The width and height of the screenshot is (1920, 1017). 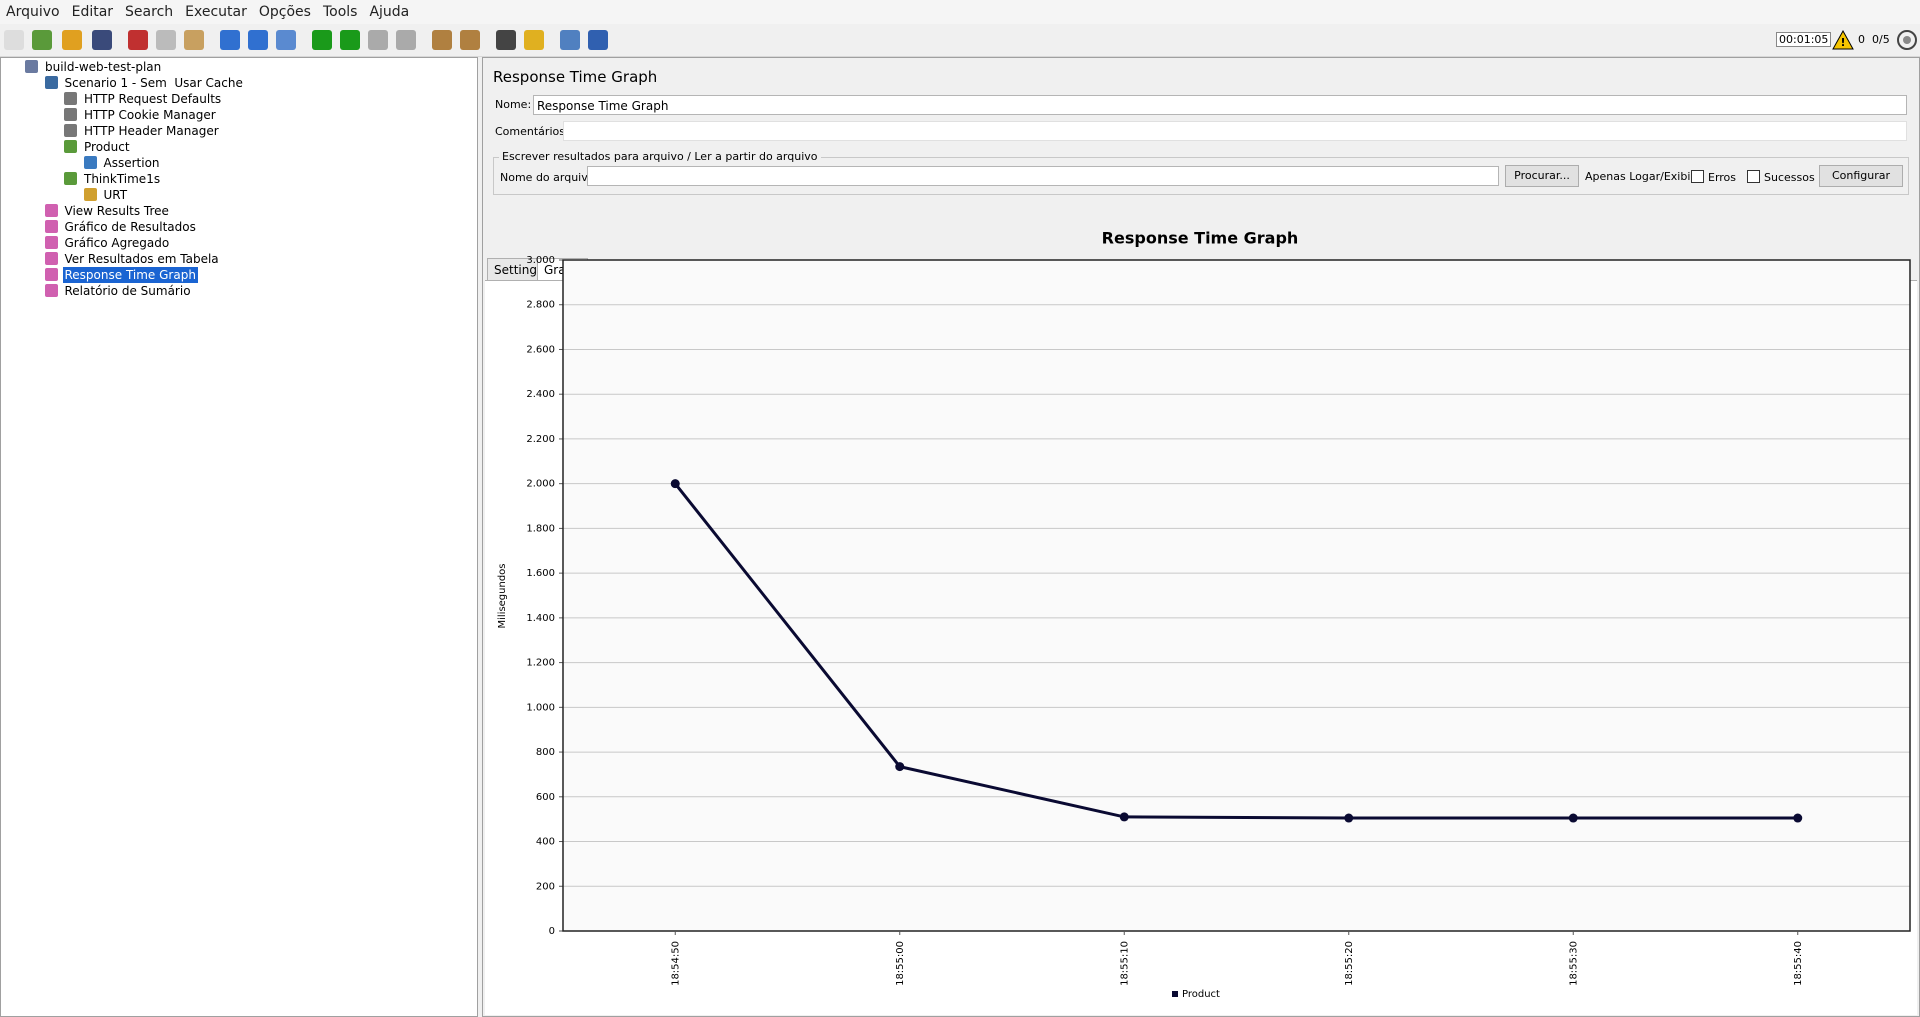 I want to click on tree-node: Ver Resultados em Tabela, so click(x=141, y=259).